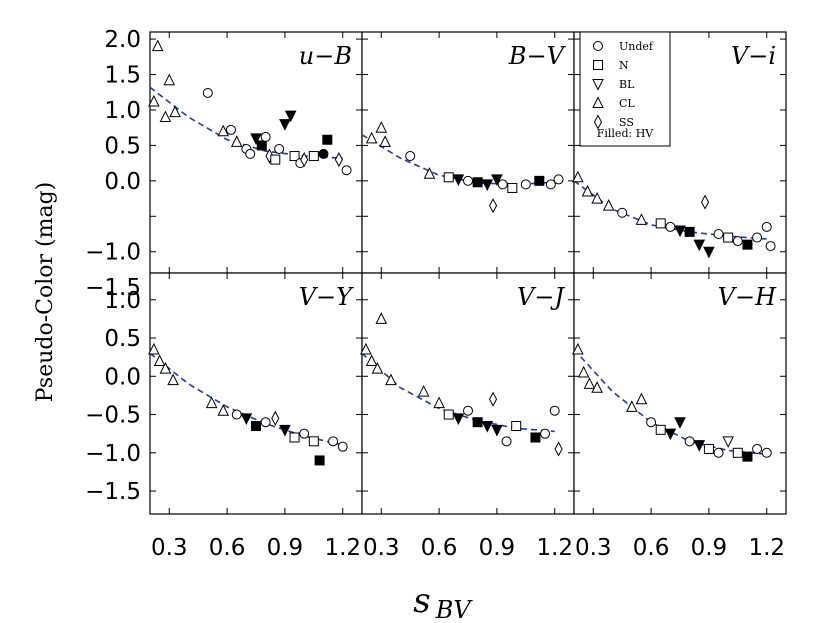 The height and width of the screenshot is (623, 830). Describe the element at coordinates (421, 601) in the screenshot. I see `x-axis-label-main: s` at that location.